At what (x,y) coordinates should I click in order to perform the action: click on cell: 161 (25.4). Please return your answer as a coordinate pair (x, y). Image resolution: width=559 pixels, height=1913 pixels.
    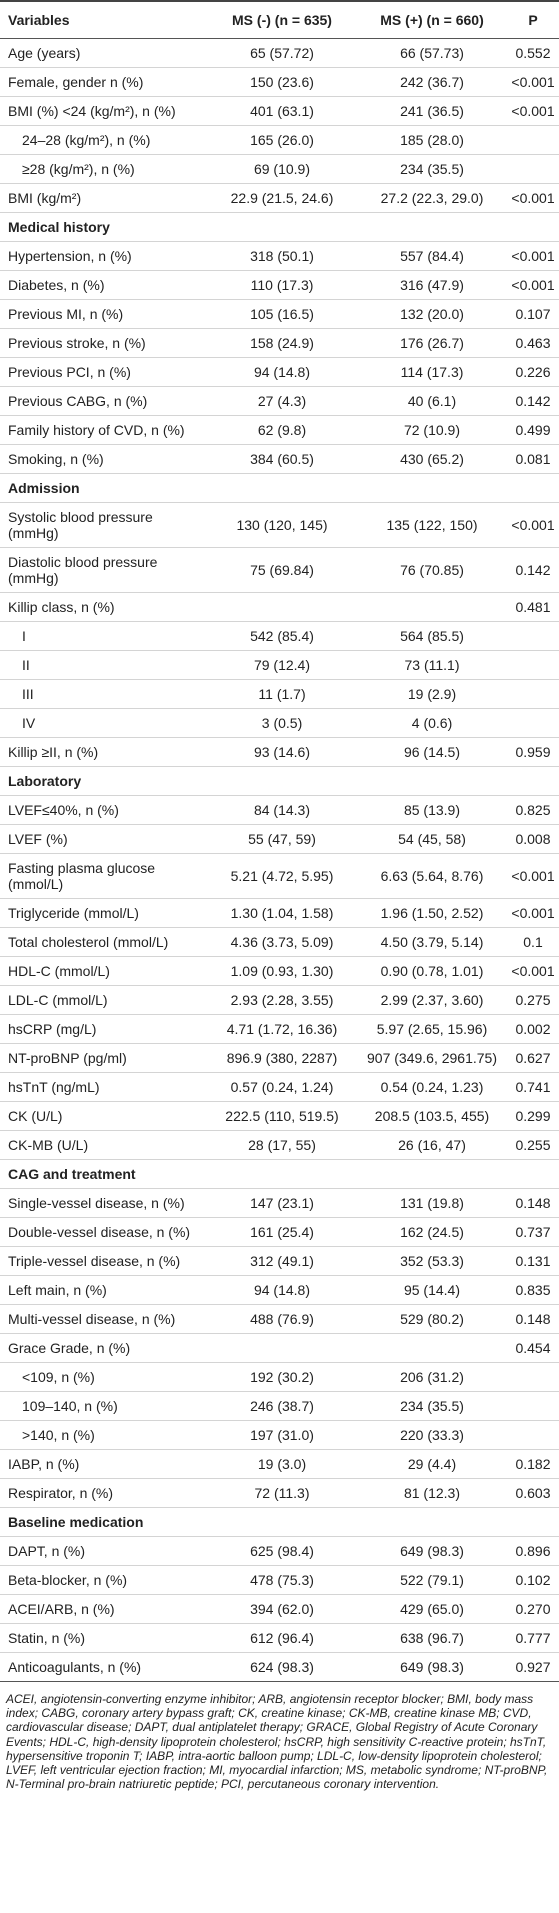
    Looking at the image, I should click on (282, 1232).